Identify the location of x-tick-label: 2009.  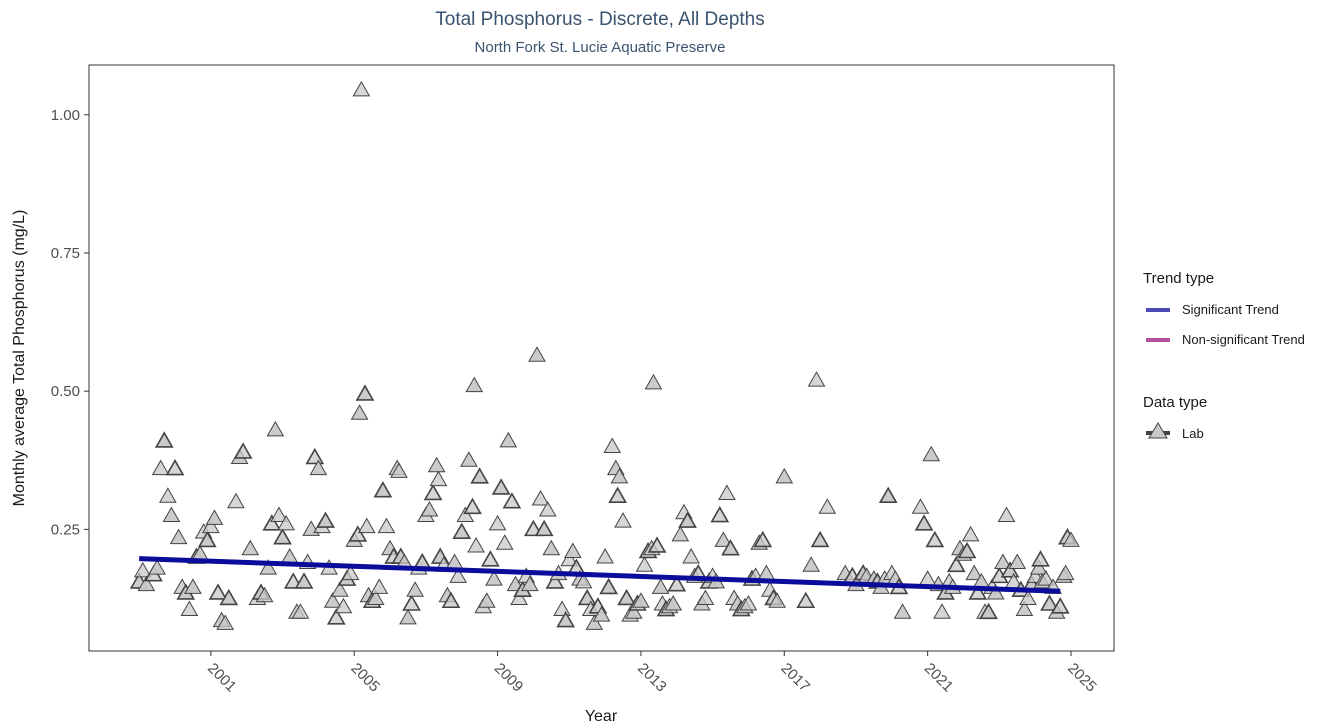
(509, 678).